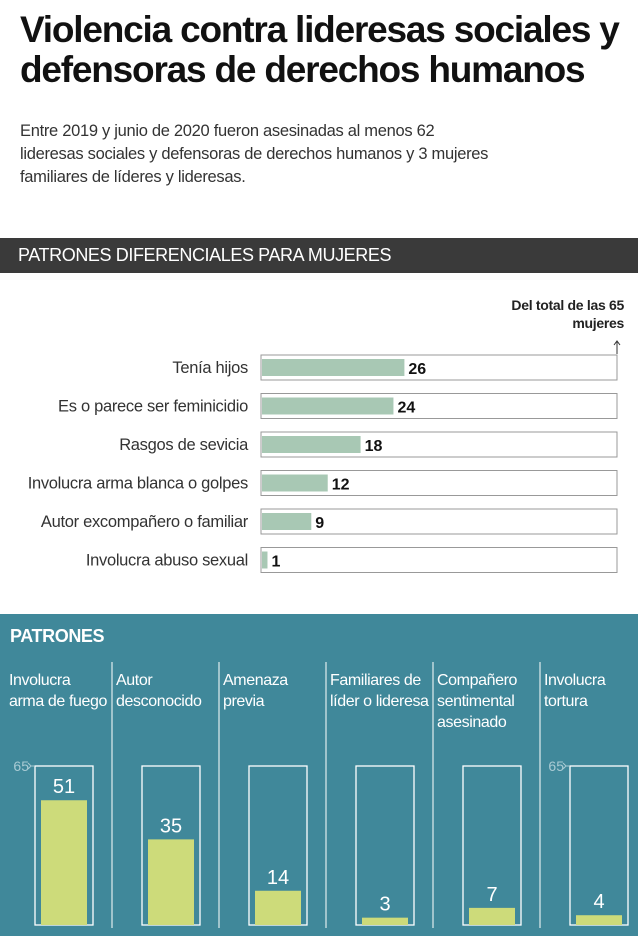  Describe the element at coordinates (210, 368) in the screenshot. I see `category-label: Tenía hijos` at that location.